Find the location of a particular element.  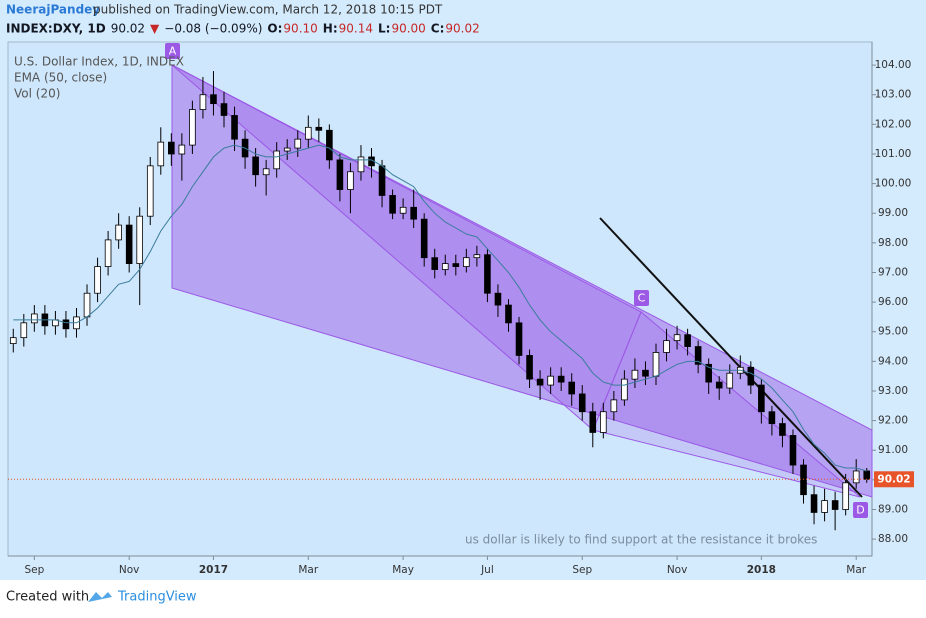

quote-part: INDEX:DXY, 1D is located at coordinates (56, 29).